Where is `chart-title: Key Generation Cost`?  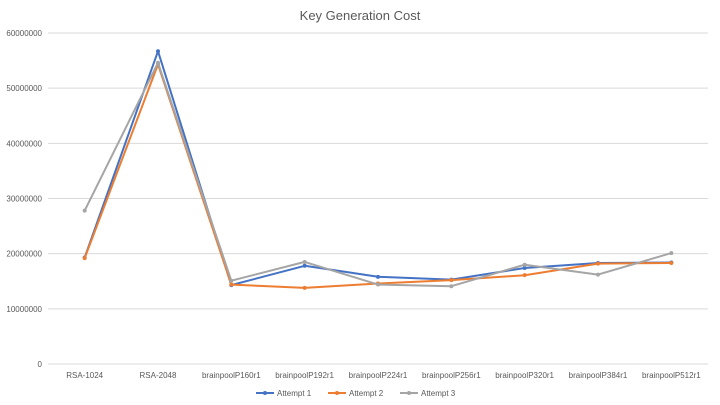 chart-title: Key Generation Cost is located at coordinates (360, 15).